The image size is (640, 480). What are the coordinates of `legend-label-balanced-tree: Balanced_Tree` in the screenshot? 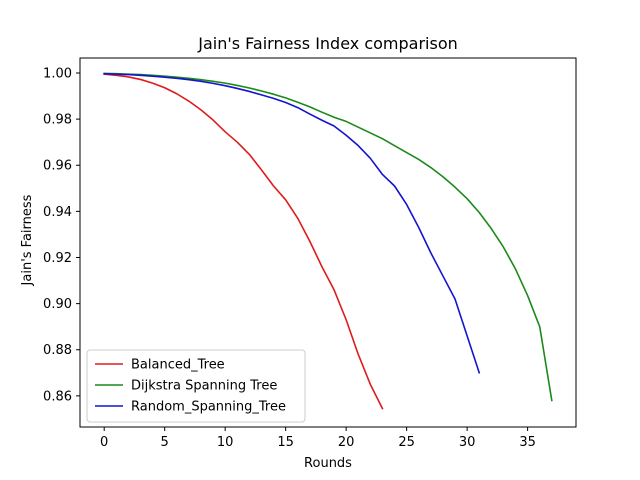 It's located at (178, 365).